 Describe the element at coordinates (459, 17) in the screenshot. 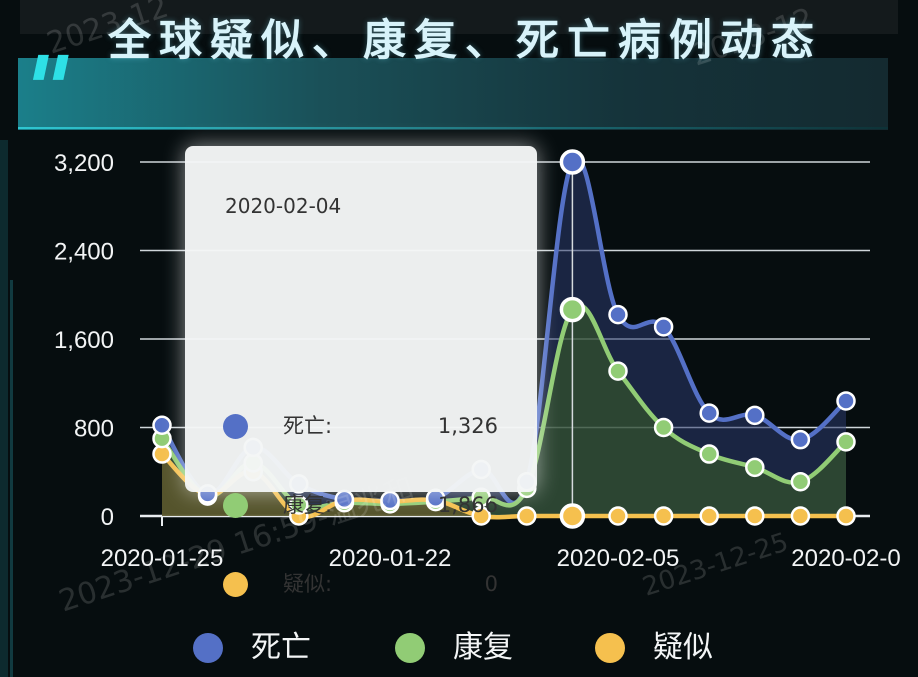

I see `top-bar` at that location.